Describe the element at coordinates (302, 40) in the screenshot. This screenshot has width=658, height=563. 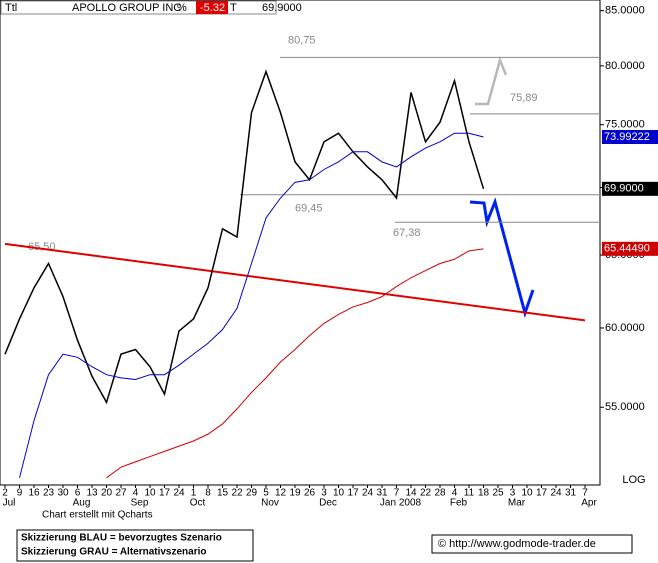
I see `level-label: 80,75` at that location.